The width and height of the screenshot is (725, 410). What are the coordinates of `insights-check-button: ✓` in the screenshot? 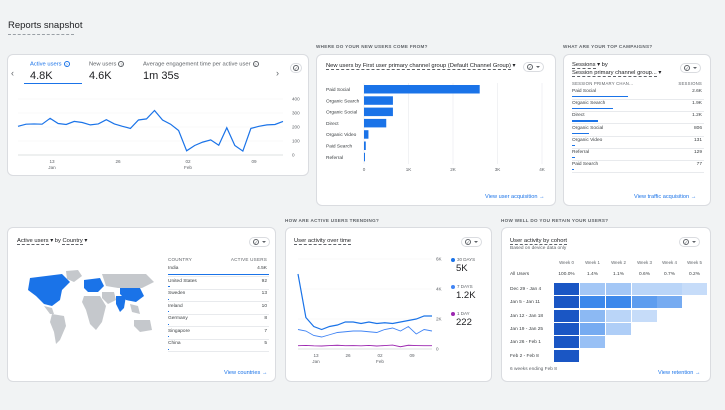 It's located at (296, 68).